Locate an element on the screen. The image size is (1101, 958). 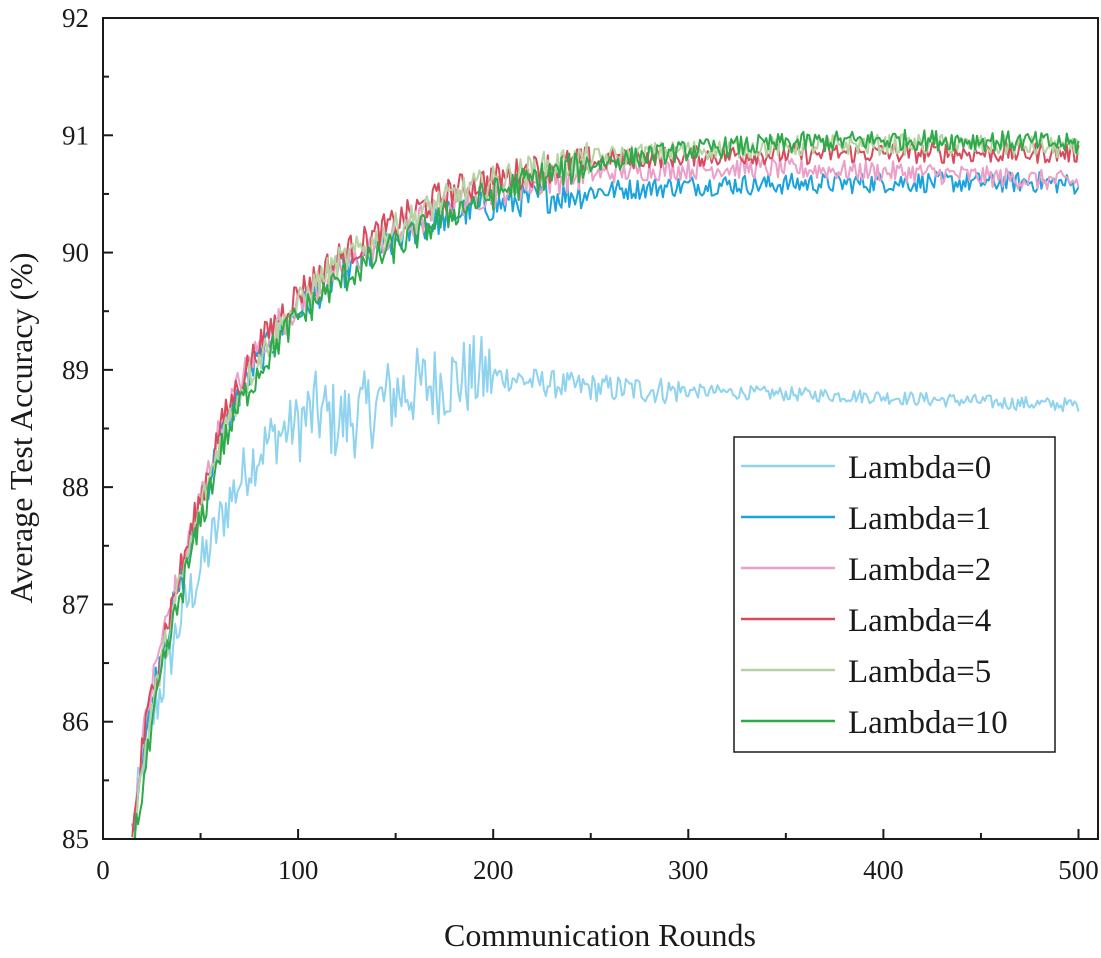
y-tick-label: 86 is located at coordinates (75, 722).